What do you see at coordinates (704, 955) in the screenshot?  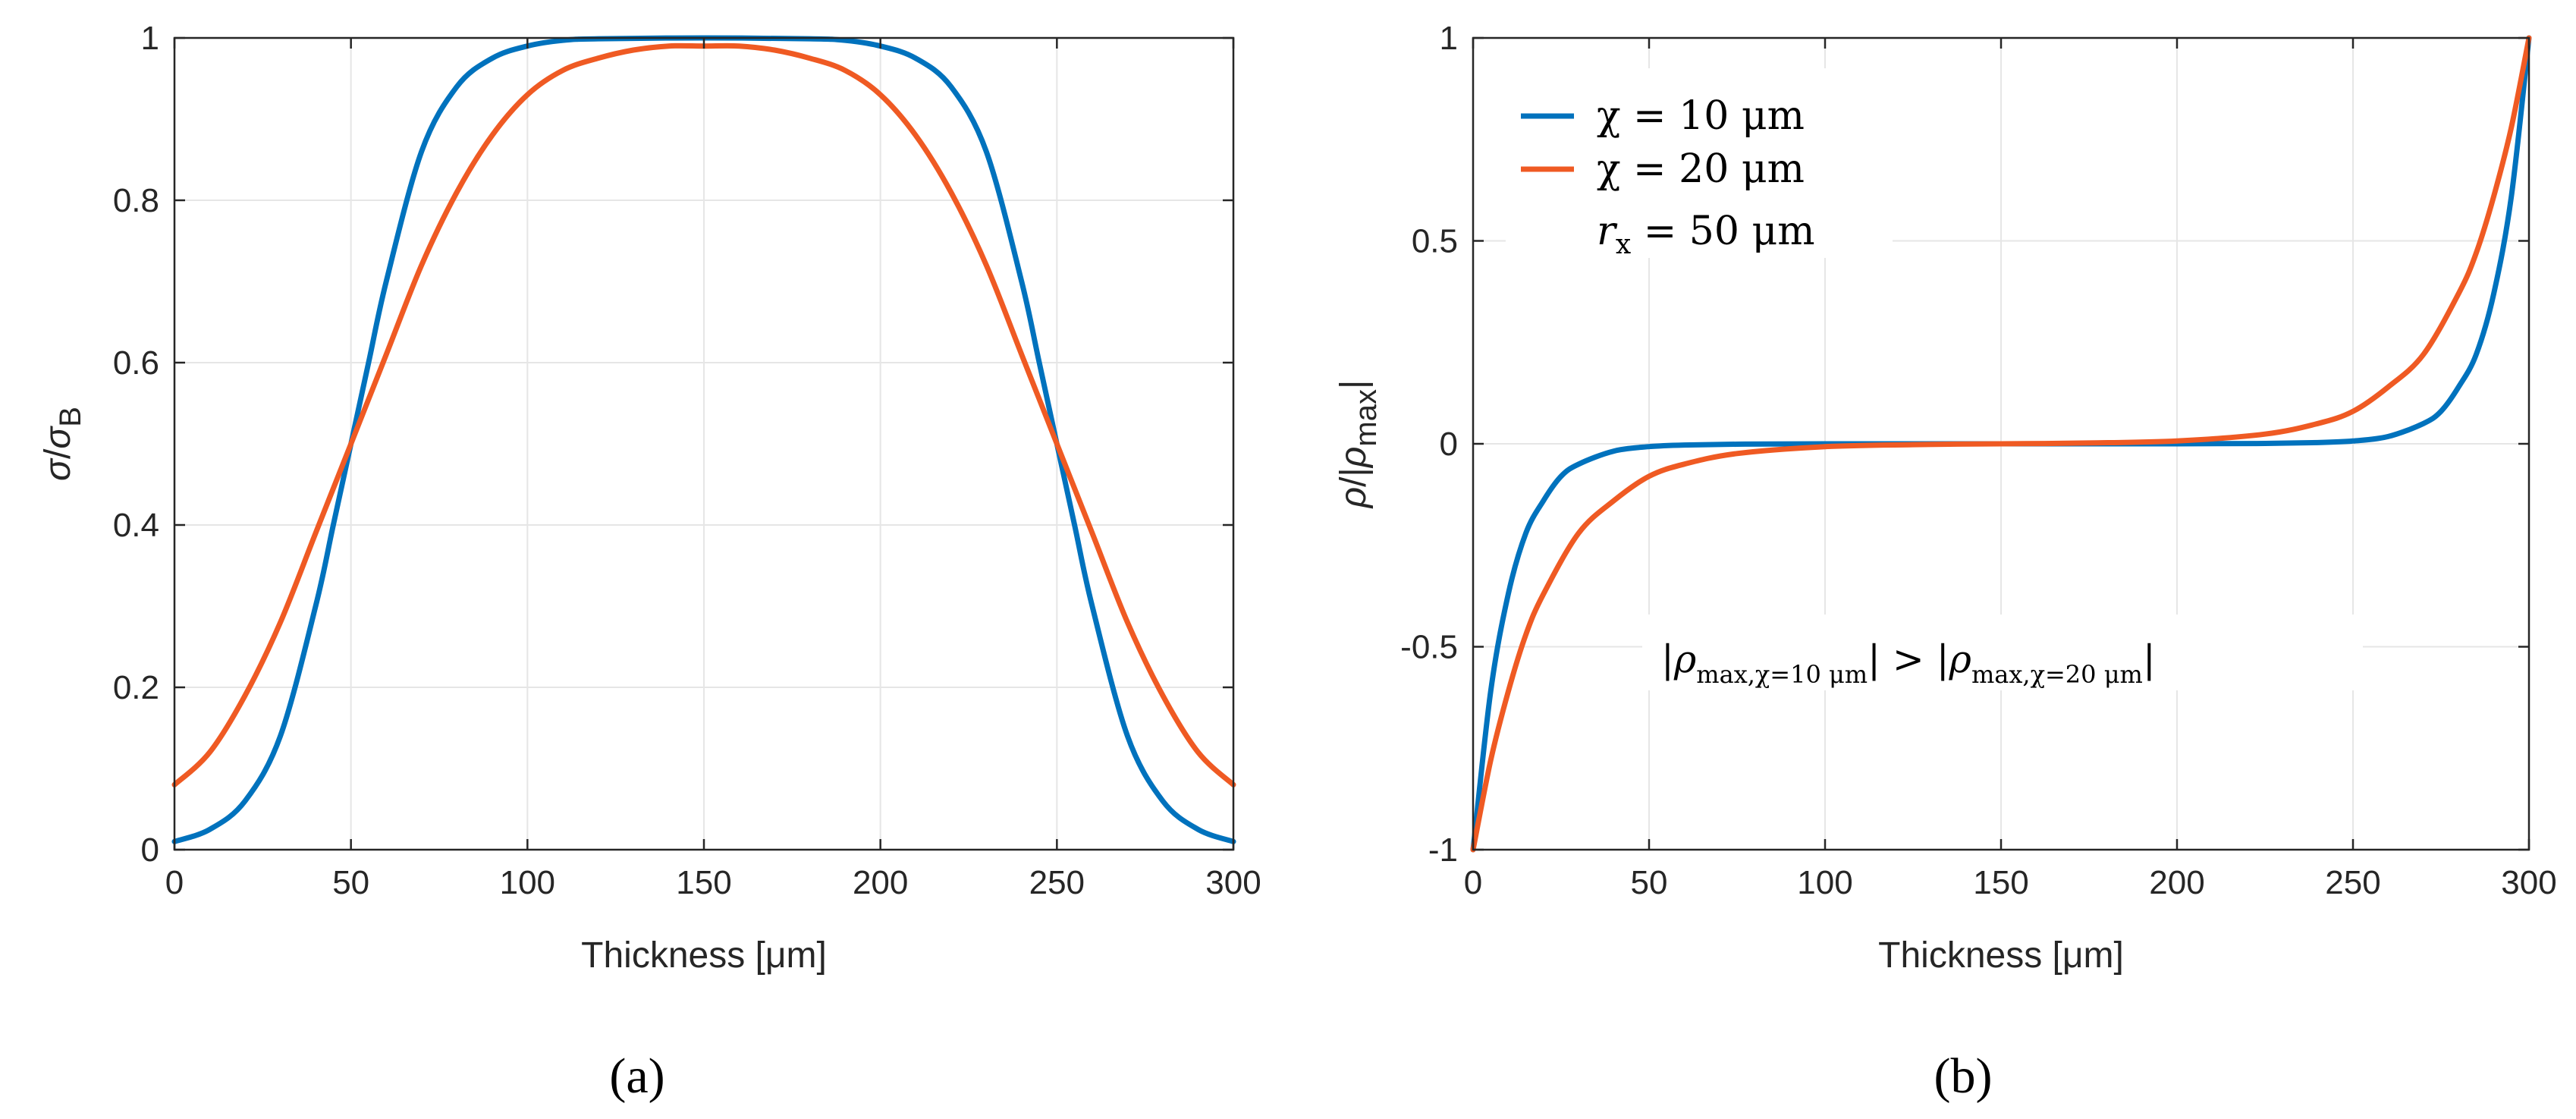 I see `x-axis-label-a: Thickness [μm]` at bounding box center [704, 955].